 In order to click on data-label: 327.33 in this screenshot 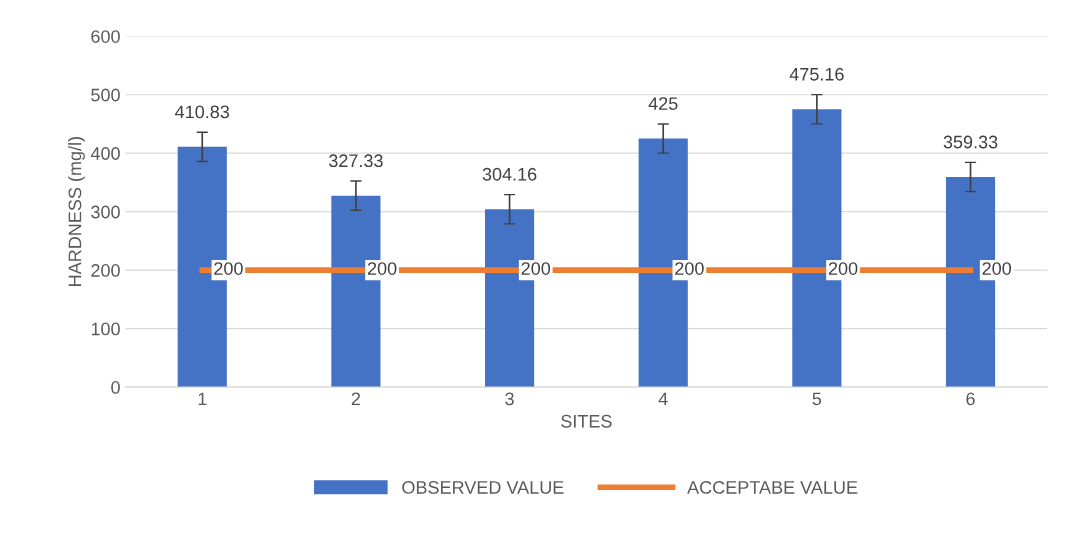, I will do `click(355, 161)`.